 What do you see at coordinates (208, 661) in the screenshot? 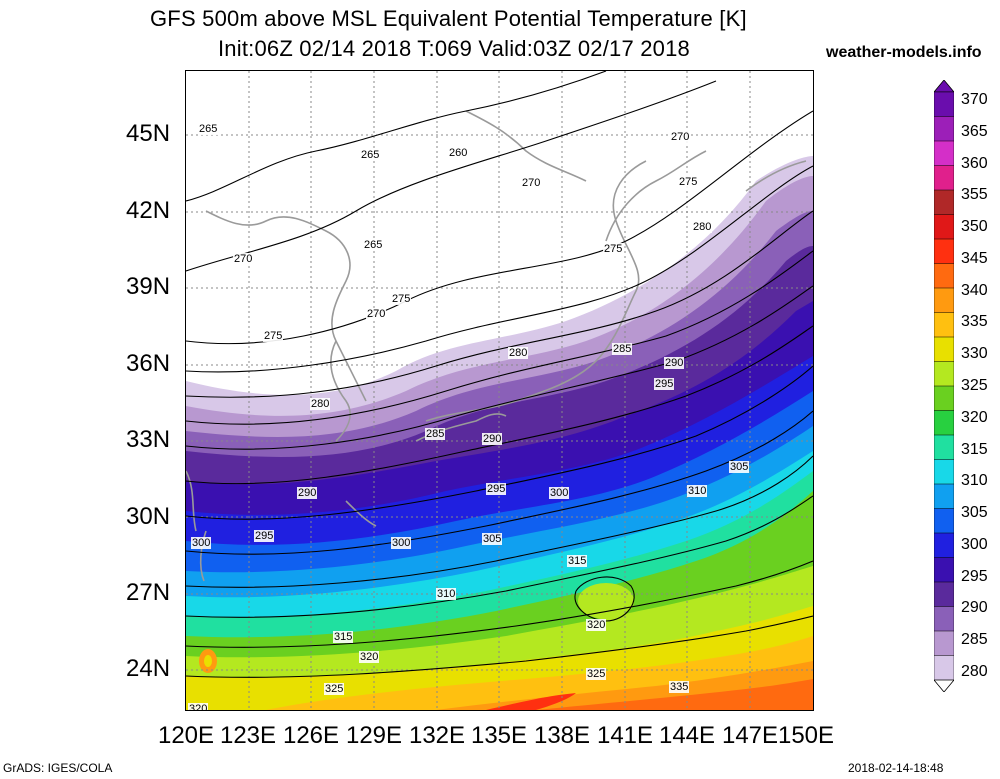
I see `warm-blob-sw-core` at bounding box center [208, 661].